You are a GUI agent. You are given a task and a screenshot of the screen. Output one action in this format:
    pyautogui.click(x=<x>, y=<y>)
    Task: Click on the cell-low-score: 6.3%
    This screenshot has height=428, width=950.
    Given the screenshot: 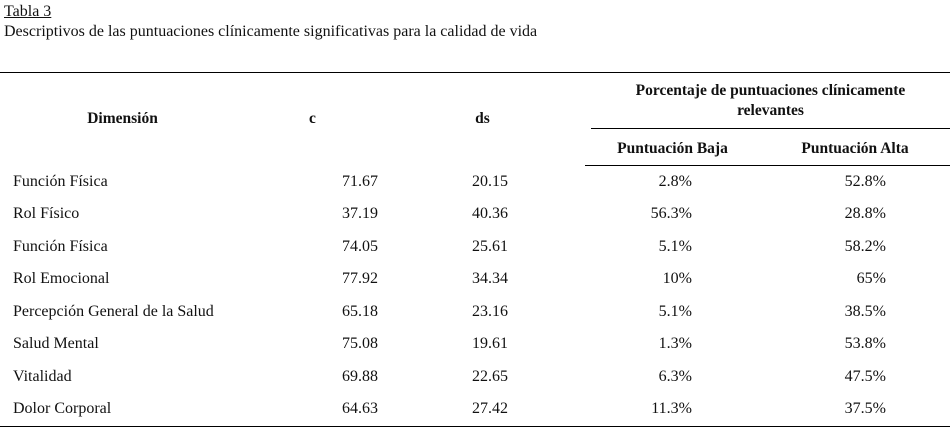 What is the action you would take?
    pyautogui.click(x=675, y=376)
    